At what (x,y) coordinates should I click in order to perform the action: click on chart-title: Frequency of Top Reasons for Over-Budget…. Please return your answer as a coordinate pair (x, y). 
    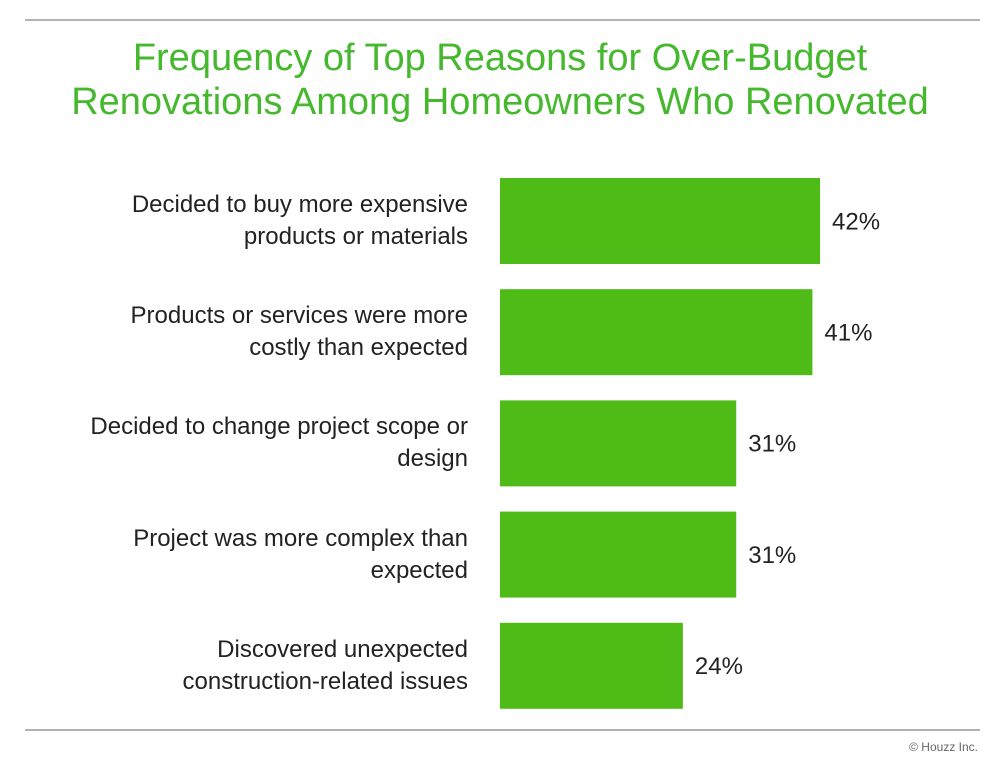
    Looking at the image, I should click on (500, 80).